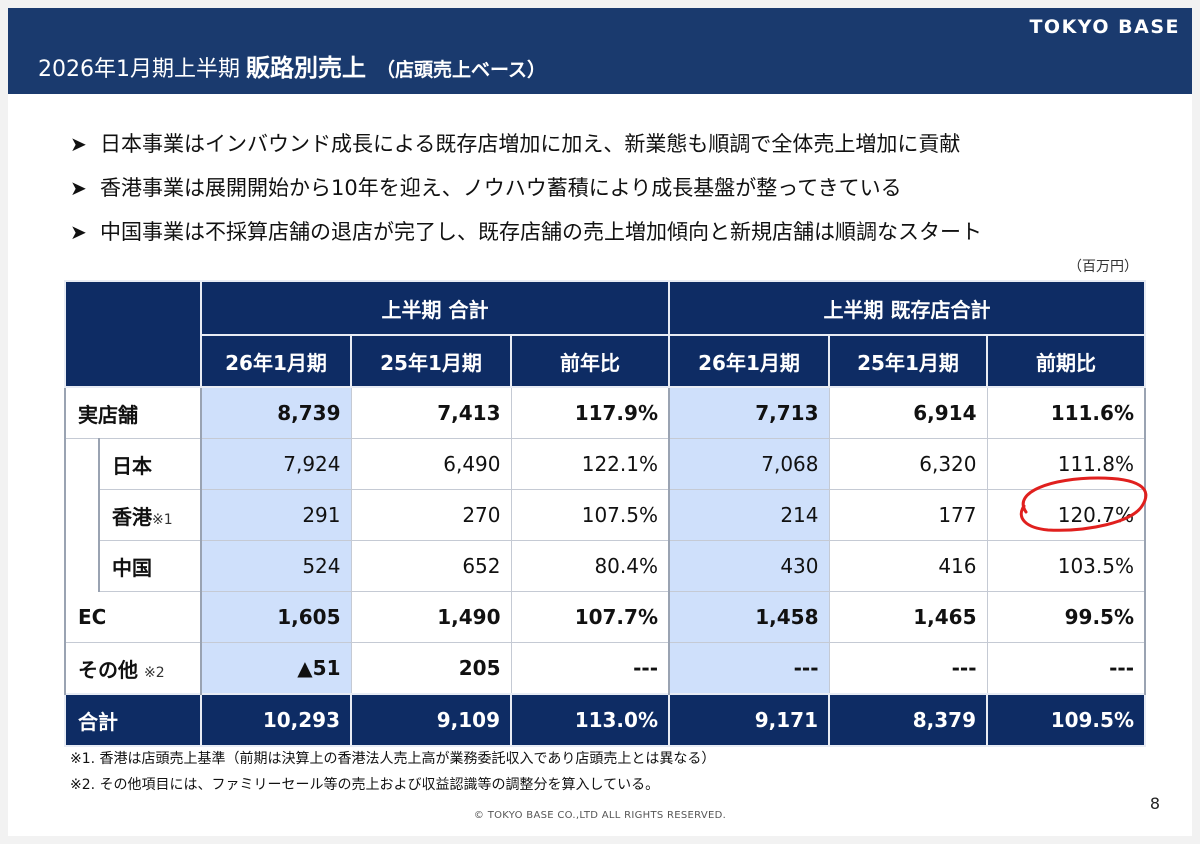 The width and height of the screenshot is (1200, 844). Describe the element at coordinates (431, 617) in the screenshot. I see `table-cell: 1,490` at that location.